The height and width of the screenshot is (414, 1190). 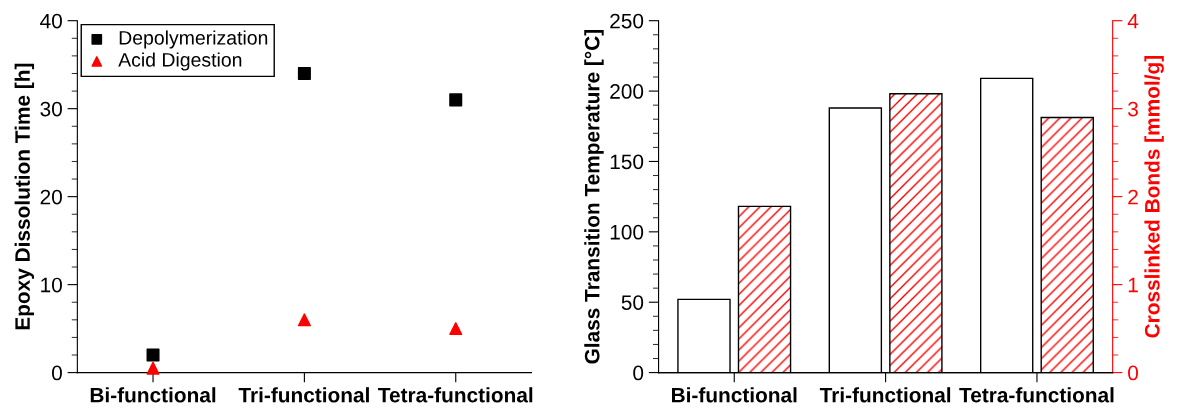 I want to click on y-tick-label: 20, so click(x=51, y=197).